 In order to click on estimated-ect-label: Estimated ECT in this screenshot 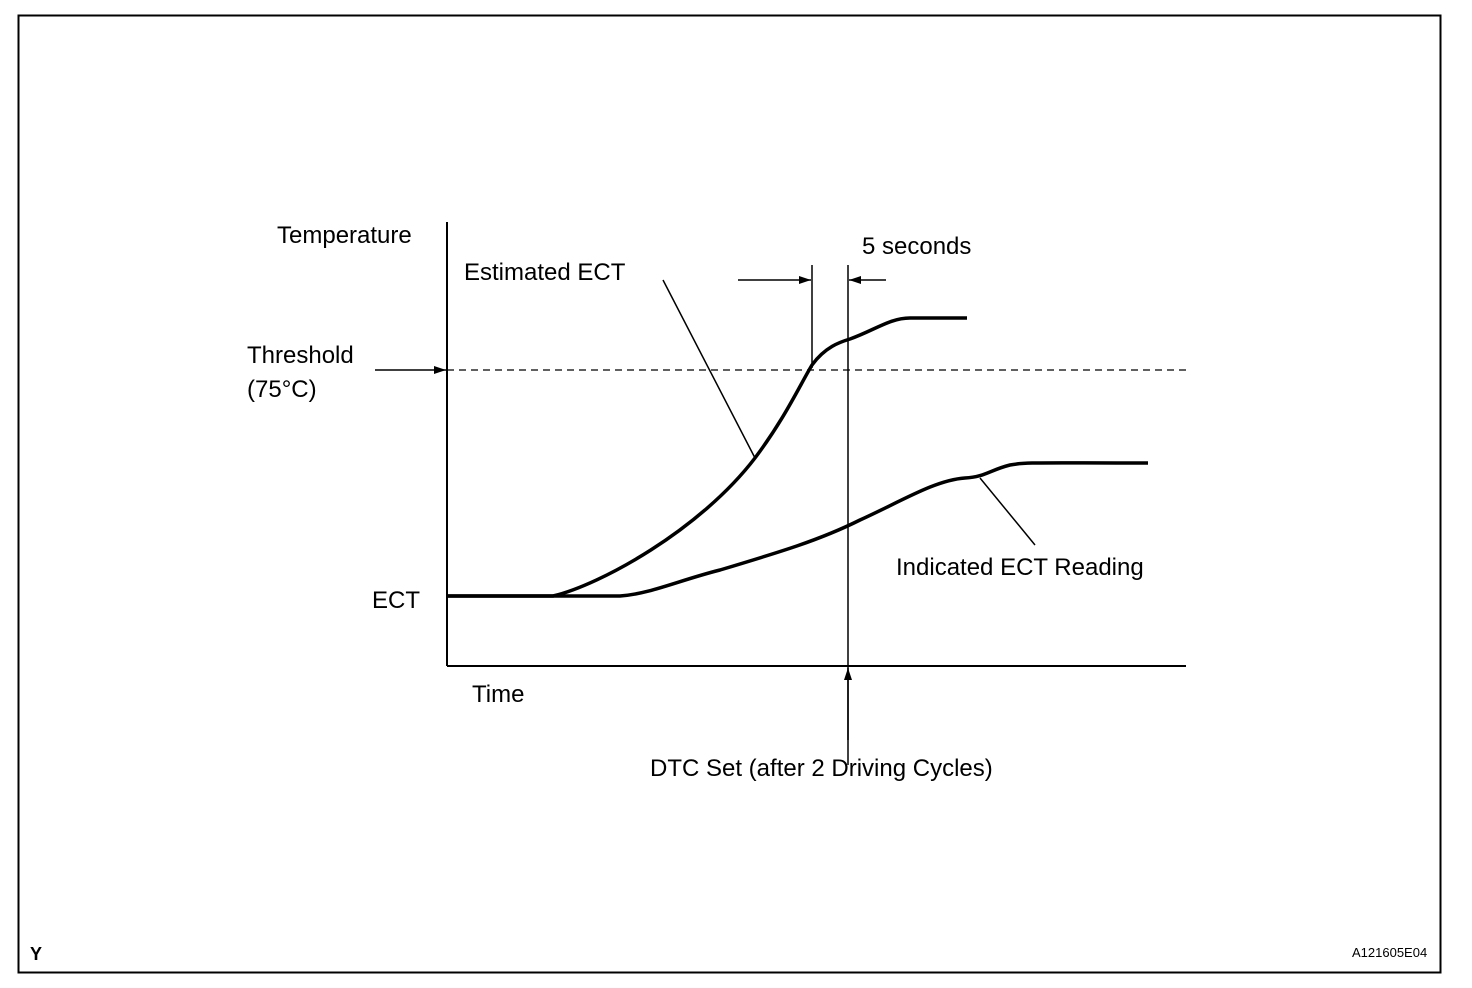, I will do `click(545, 272)`.